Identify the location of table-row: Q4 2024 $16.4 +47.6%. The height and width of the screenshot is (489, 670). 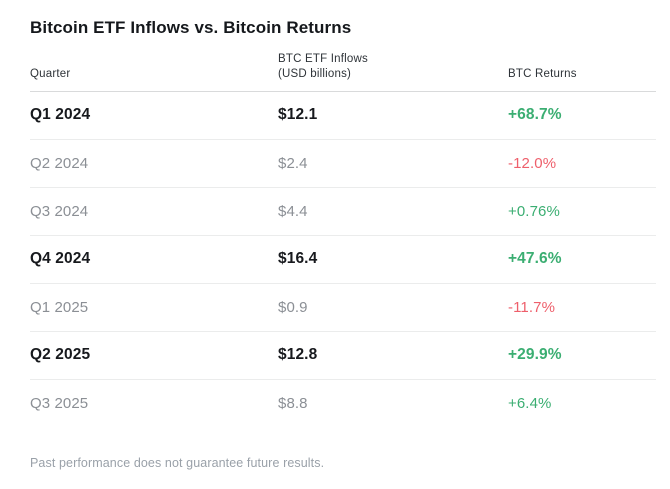
(343, 260).